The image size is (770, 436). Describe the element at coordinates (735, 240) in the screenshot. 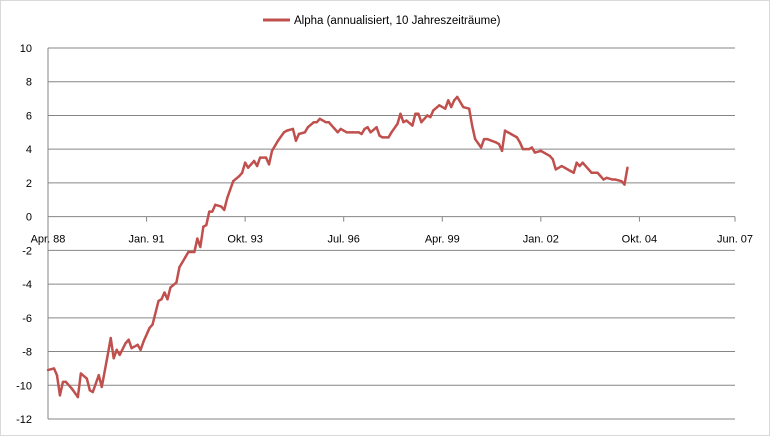

I see `x-tick-label: Jun. 07` at that location.